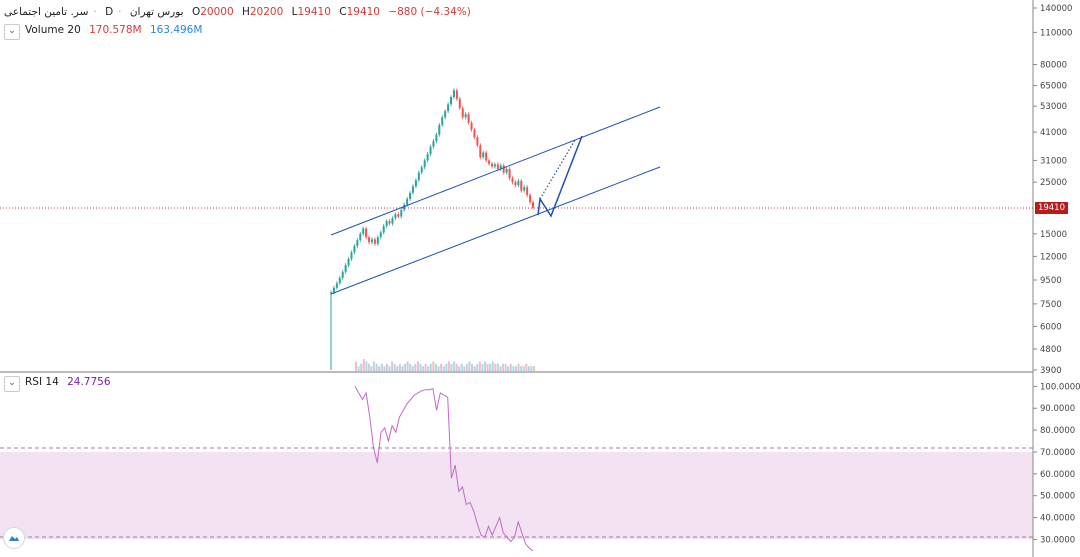 The width and height of the screenshot is (1080, 557). Describe the element at coordinates (1053, 107) in the screenshot. I see `price-tick-label: 53000` at that location.